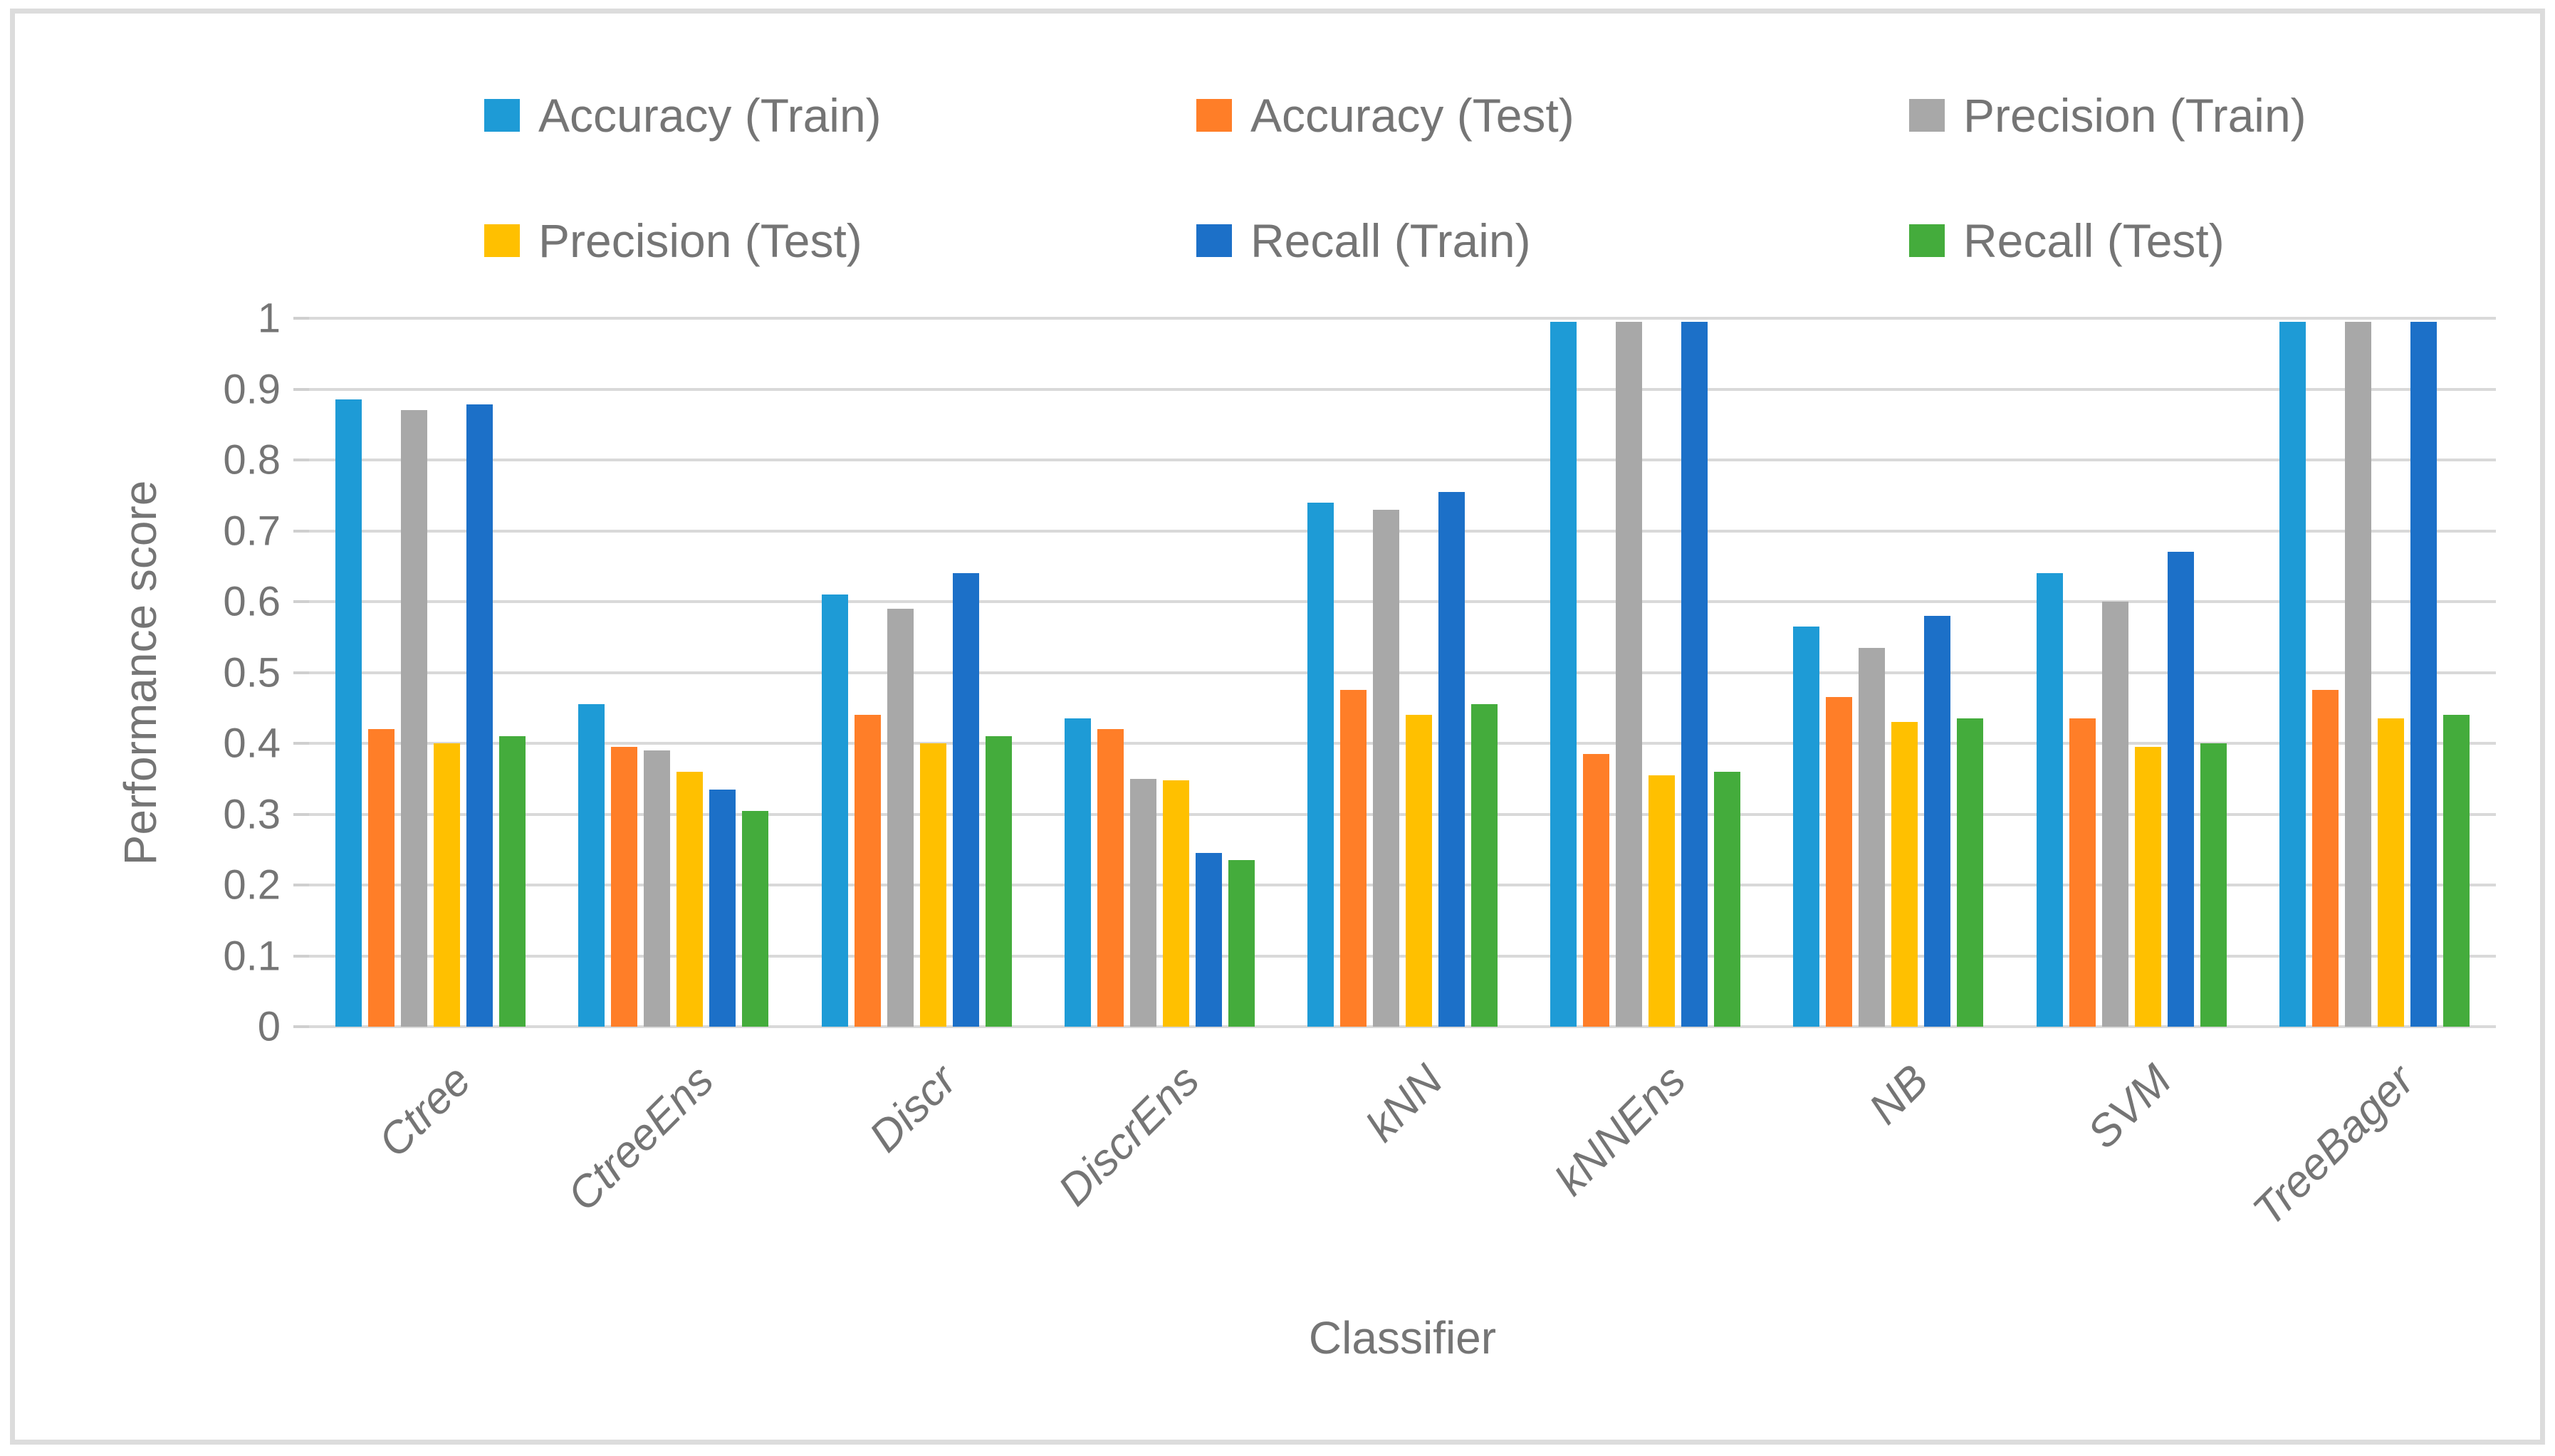  Describe the element at coordinates (252, 956) in the screenshot. I see `y-tick-label: 0.1` at that location.